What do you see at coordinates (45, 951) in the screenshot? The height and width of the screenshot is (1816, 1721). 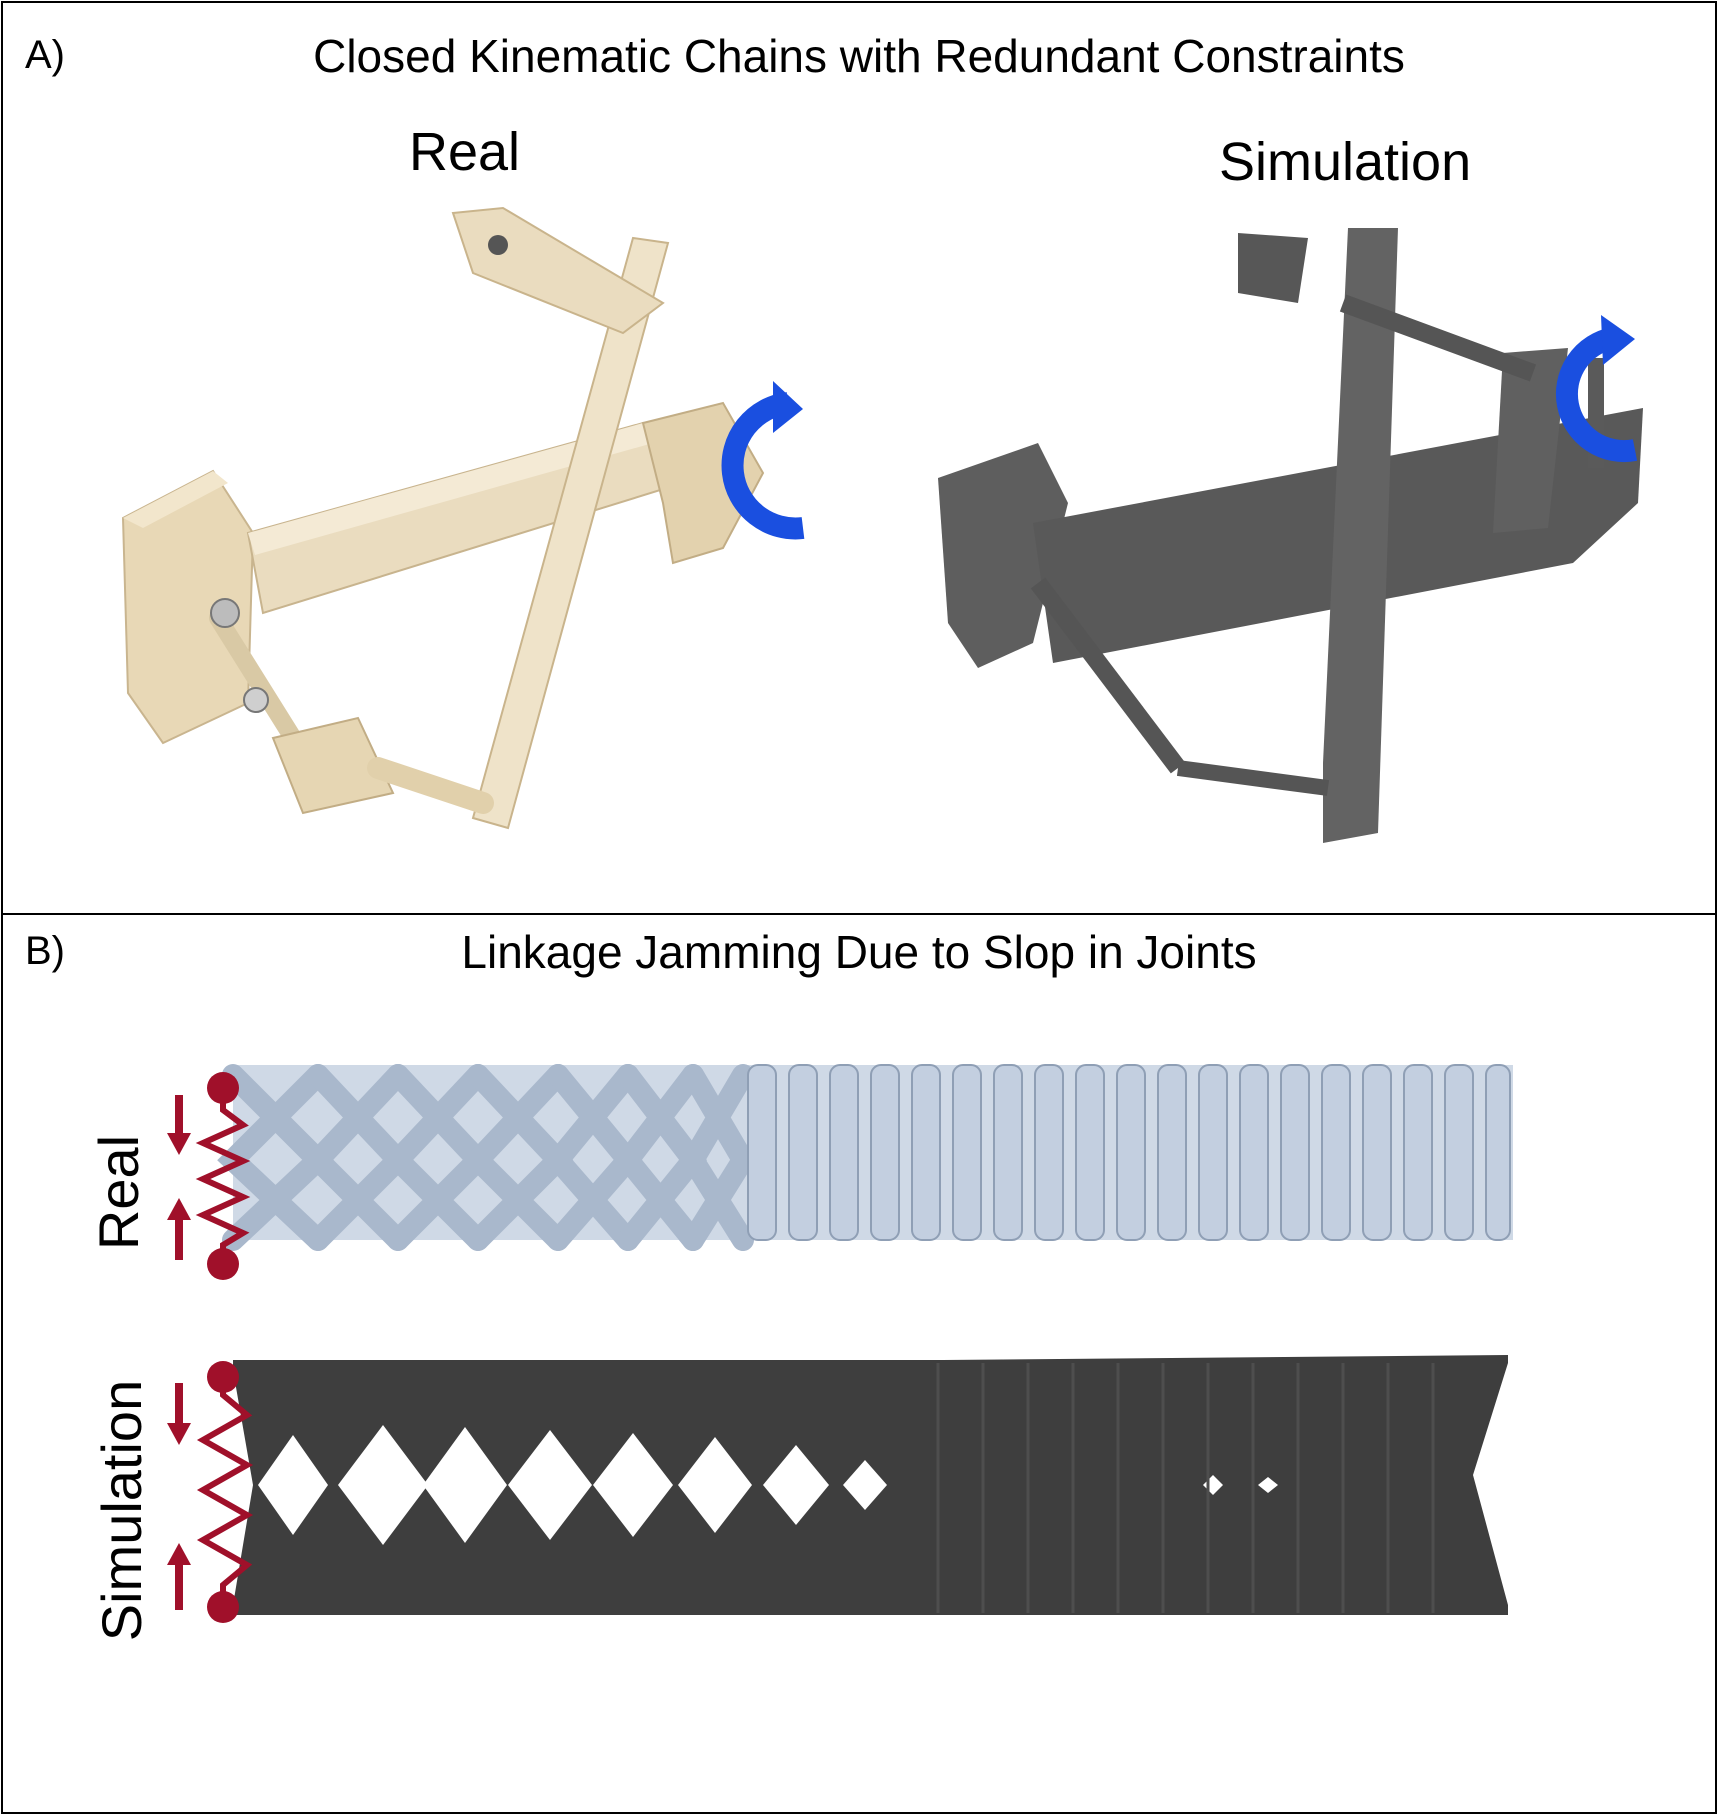 I see `panel-b-letter: B)` at bounding box center [45, 951].